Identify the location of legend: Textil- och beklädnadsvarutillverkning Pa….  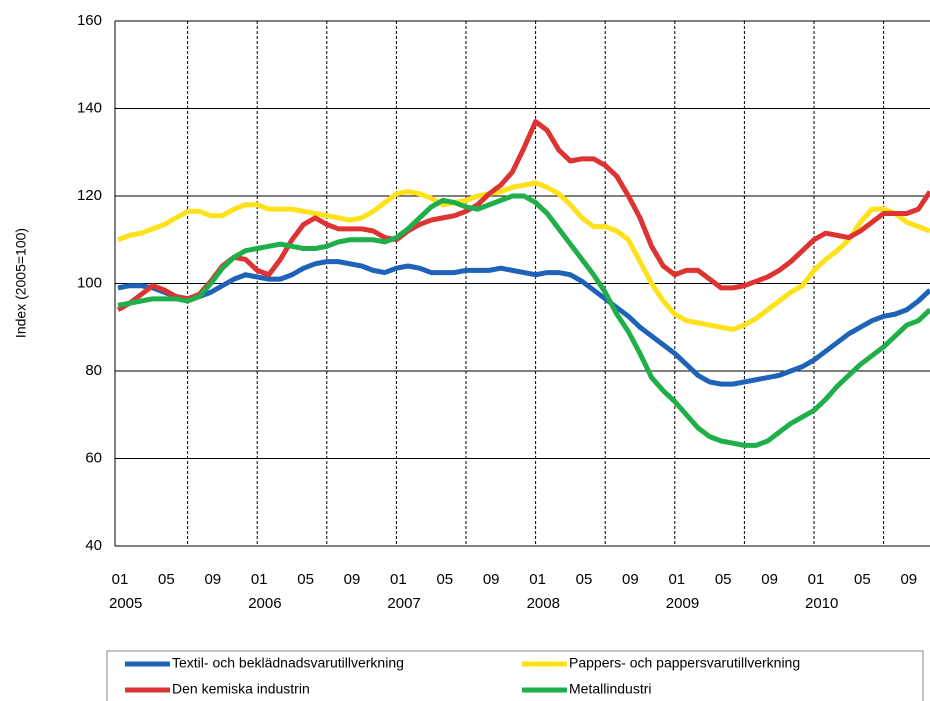
(462, 676).